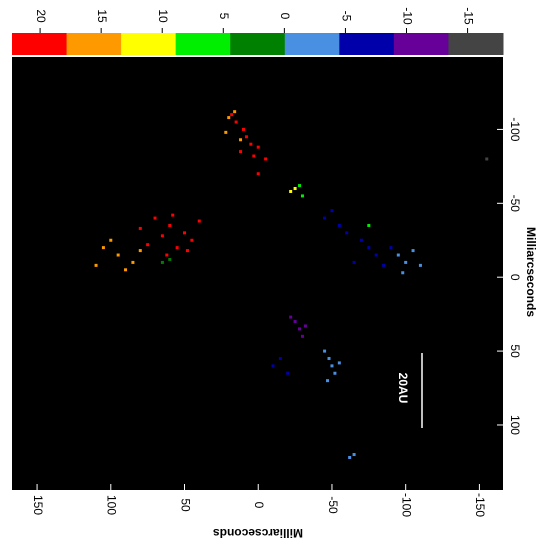  Describe the element at coordinates (112, 505) in the screenshot. I see `x-tick-label: 100` at that location.